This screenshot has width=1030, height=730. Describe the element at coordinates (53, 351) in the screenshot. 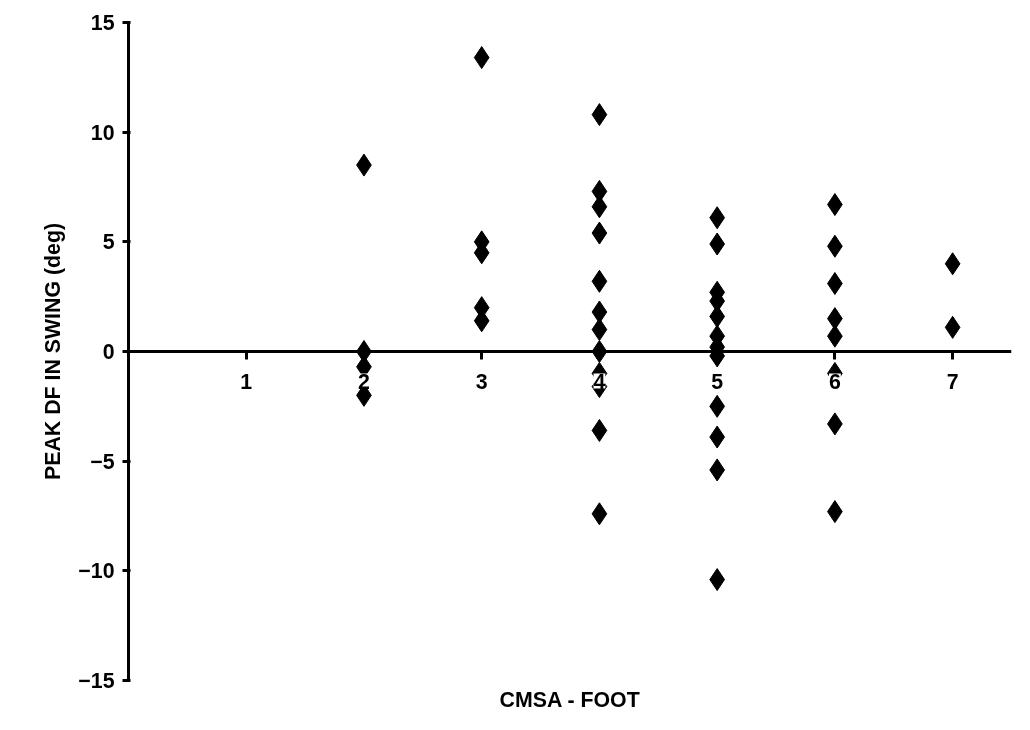

I see `y-axis-title: PEAK DF IN SWING (deg)` at that location.